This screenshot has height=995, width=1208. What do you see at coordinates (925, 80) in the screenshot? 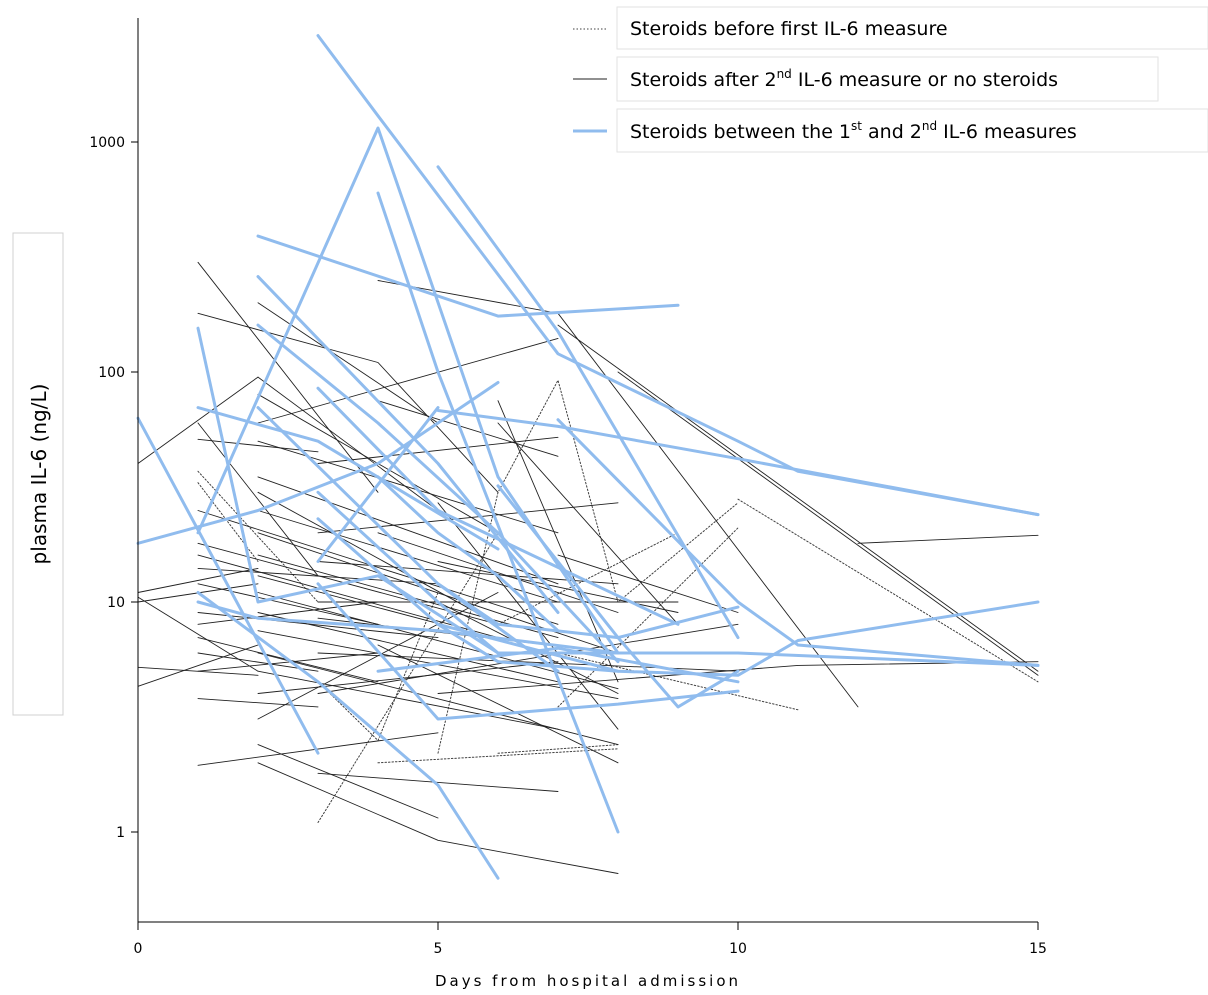
I see `legend-label-after-post: IL-6 measure or no steroids` at bounding box center [925, 80].